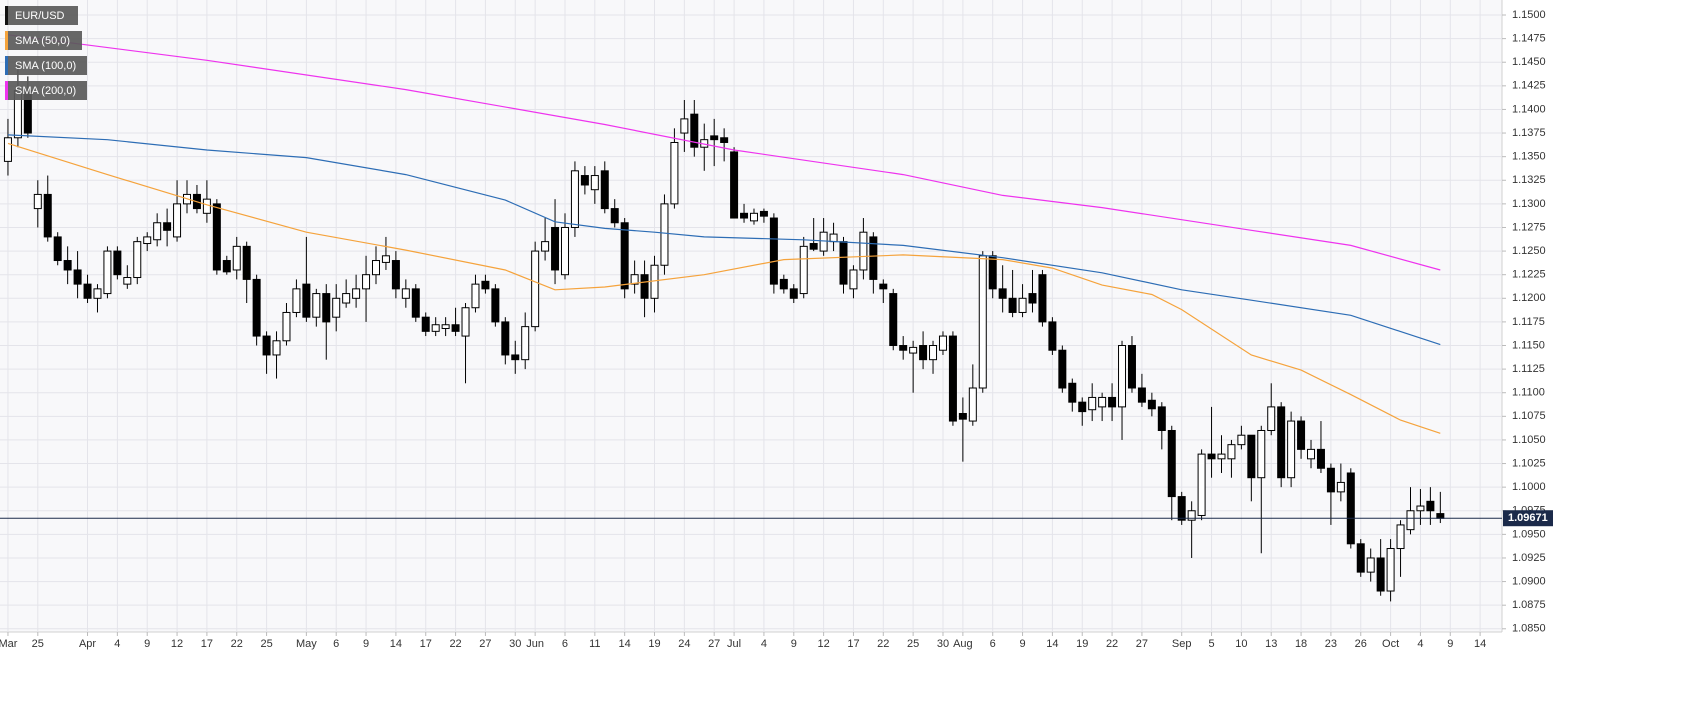  What do you see at coordinates (45, 66) in the screenshot?
I see `legend-label: SMA (100,0)` at bounding box center [45, 66].